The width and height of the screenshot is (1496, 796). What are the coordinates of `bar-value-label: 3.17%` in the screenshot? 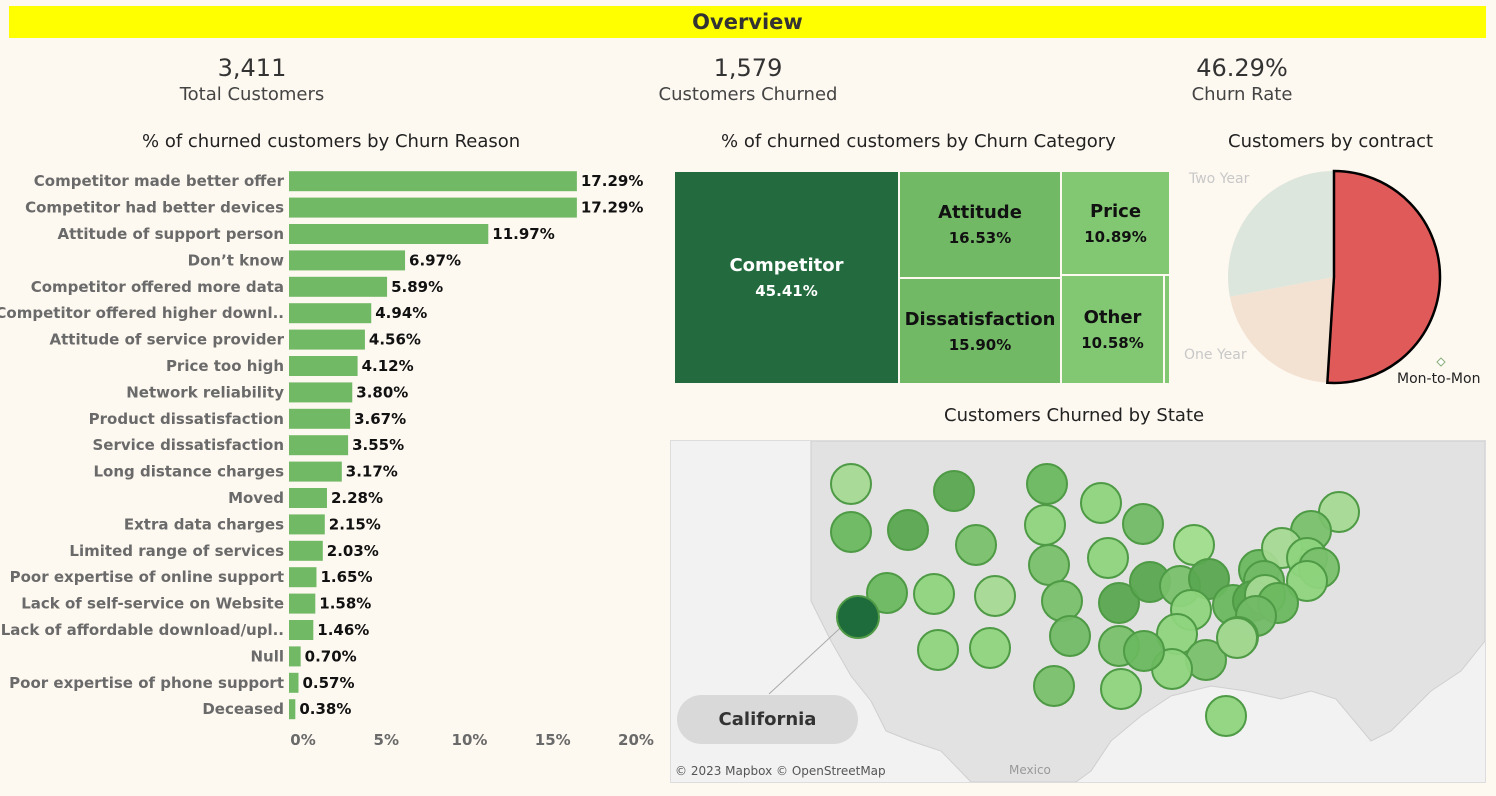 It's located at (372, 472).